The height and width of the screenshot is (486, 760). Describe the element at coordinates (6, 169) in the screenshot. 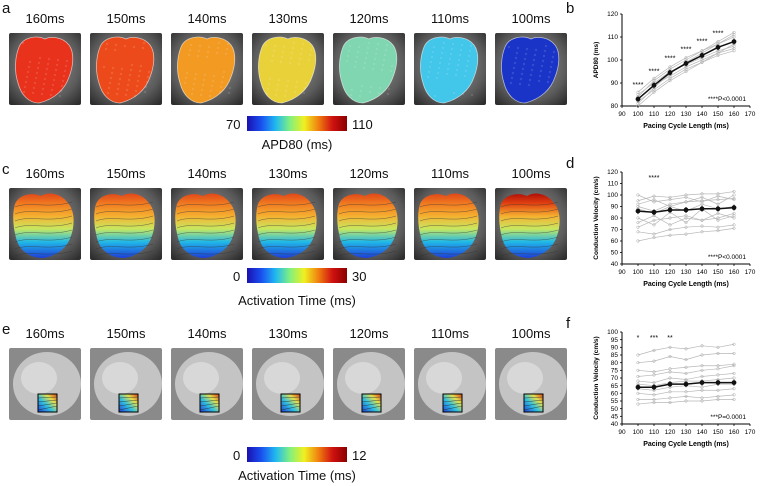

I see `panel-label-c: c` at that location.